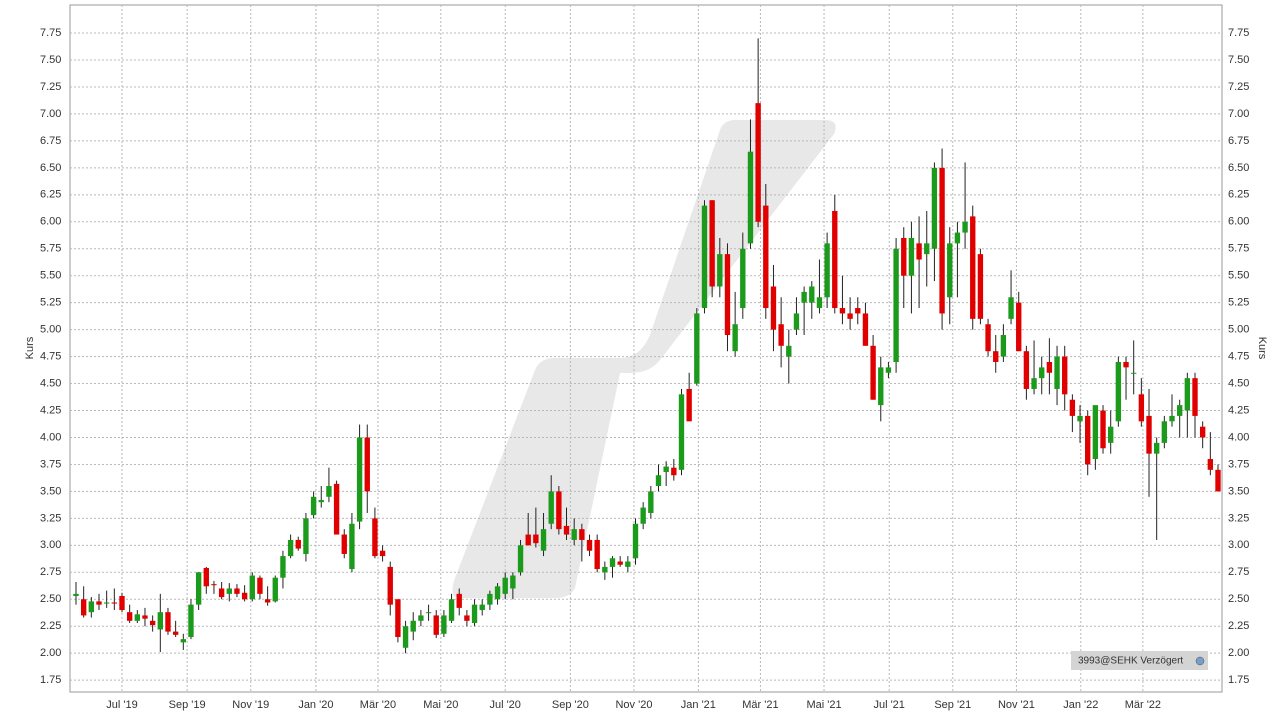  I want to click on x-tick-label: Sep '21, so click(952, 705).